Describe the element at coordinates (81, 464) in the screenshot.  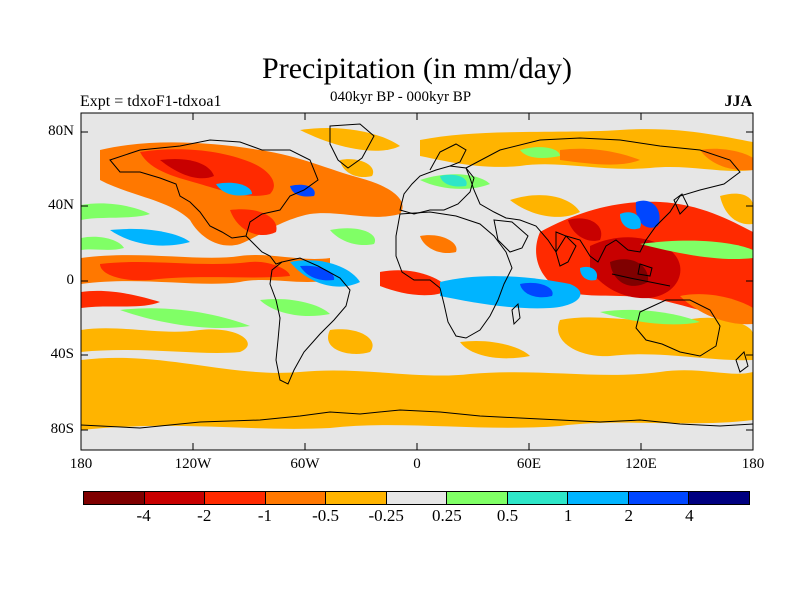
I see `lon-label-180w: 180` at that location.